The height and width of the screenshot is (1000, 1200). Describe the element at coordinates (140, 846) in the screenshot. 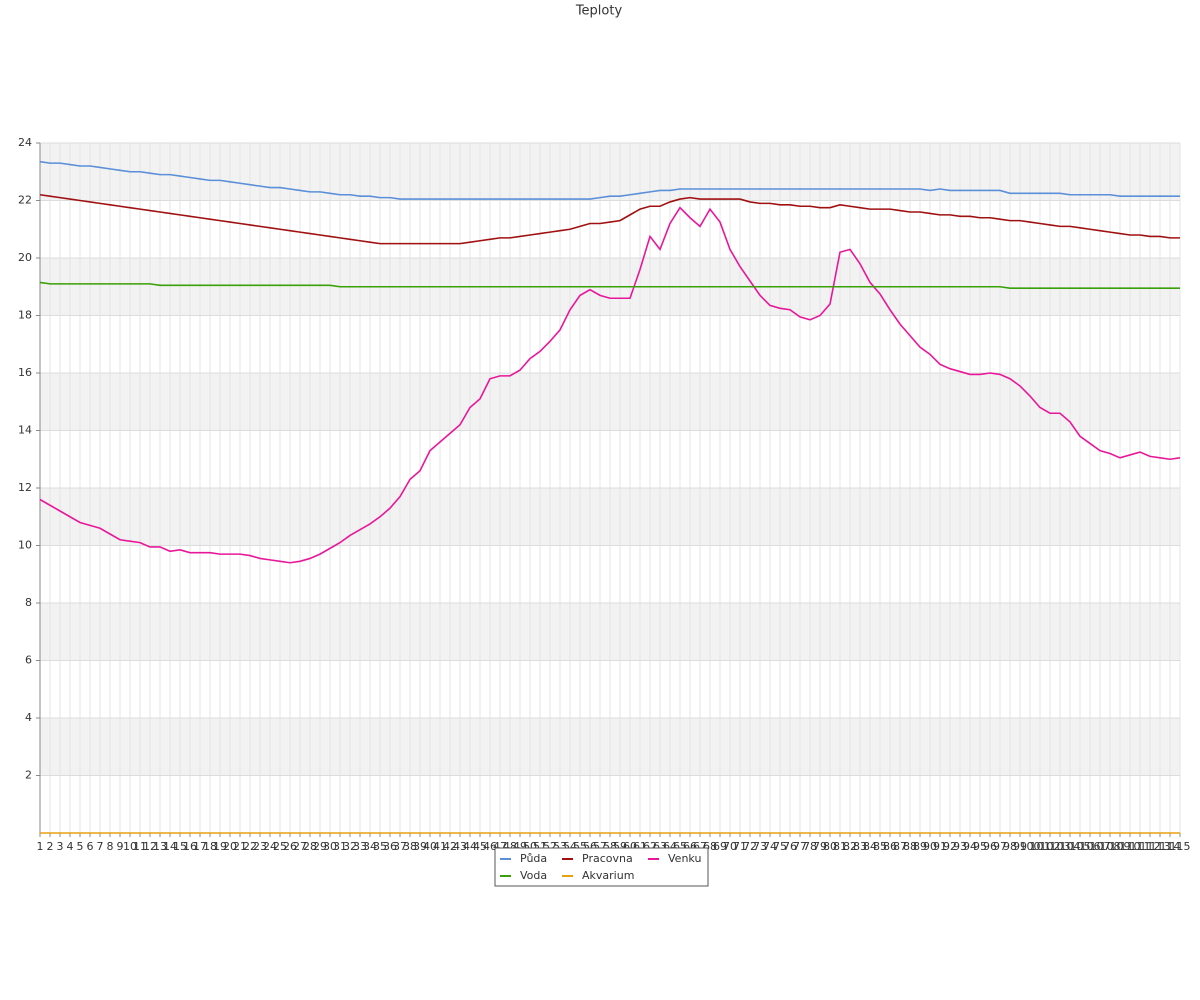

I see `x-tick-label: 11` at that location.